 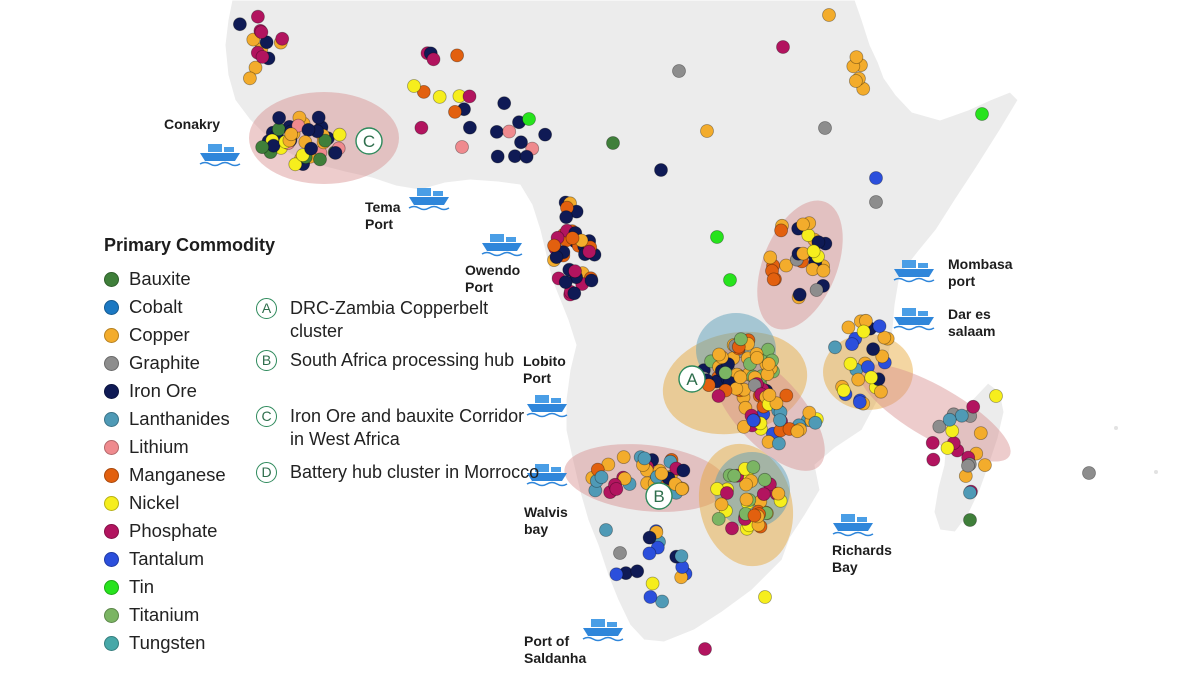 I want to click on map-badge-c: C, so click(x=369, y=141).